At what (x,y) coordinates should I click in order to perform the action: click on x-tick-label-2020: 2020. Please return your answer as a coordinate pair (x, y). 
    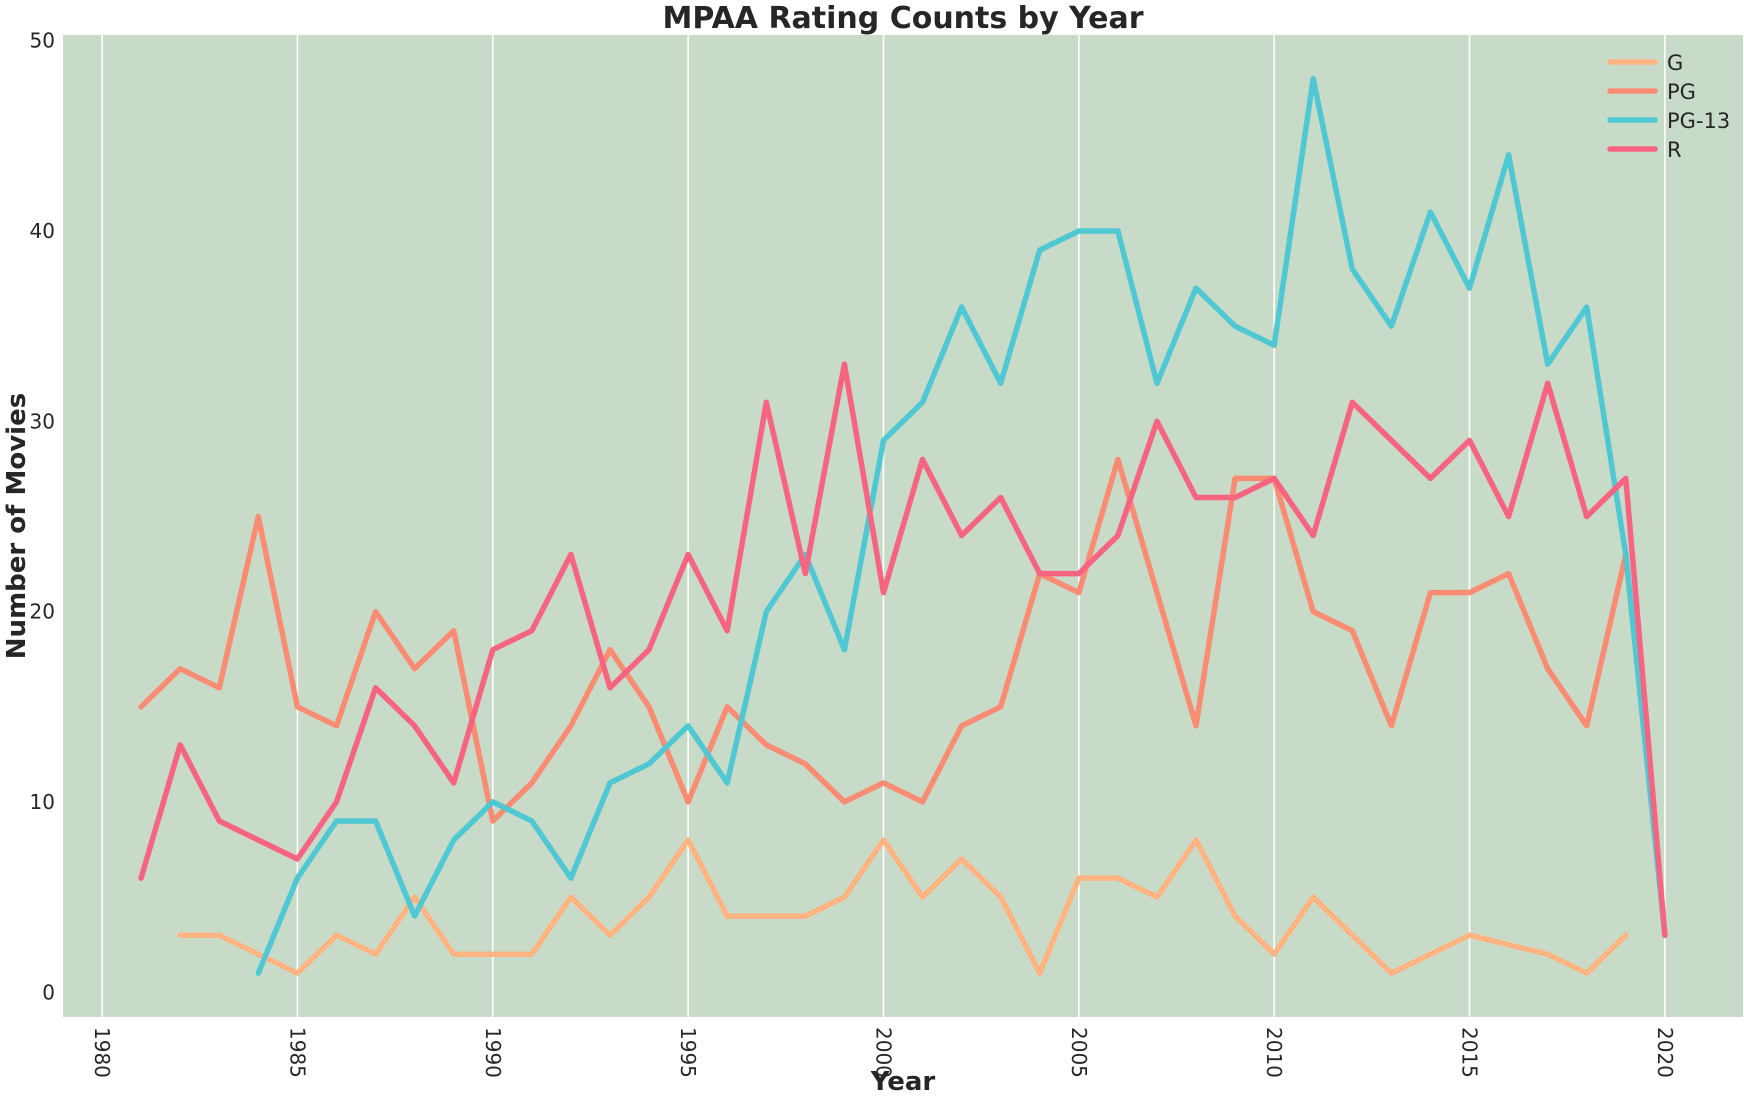
    Looking at the image, I should click on (1665, 1052).